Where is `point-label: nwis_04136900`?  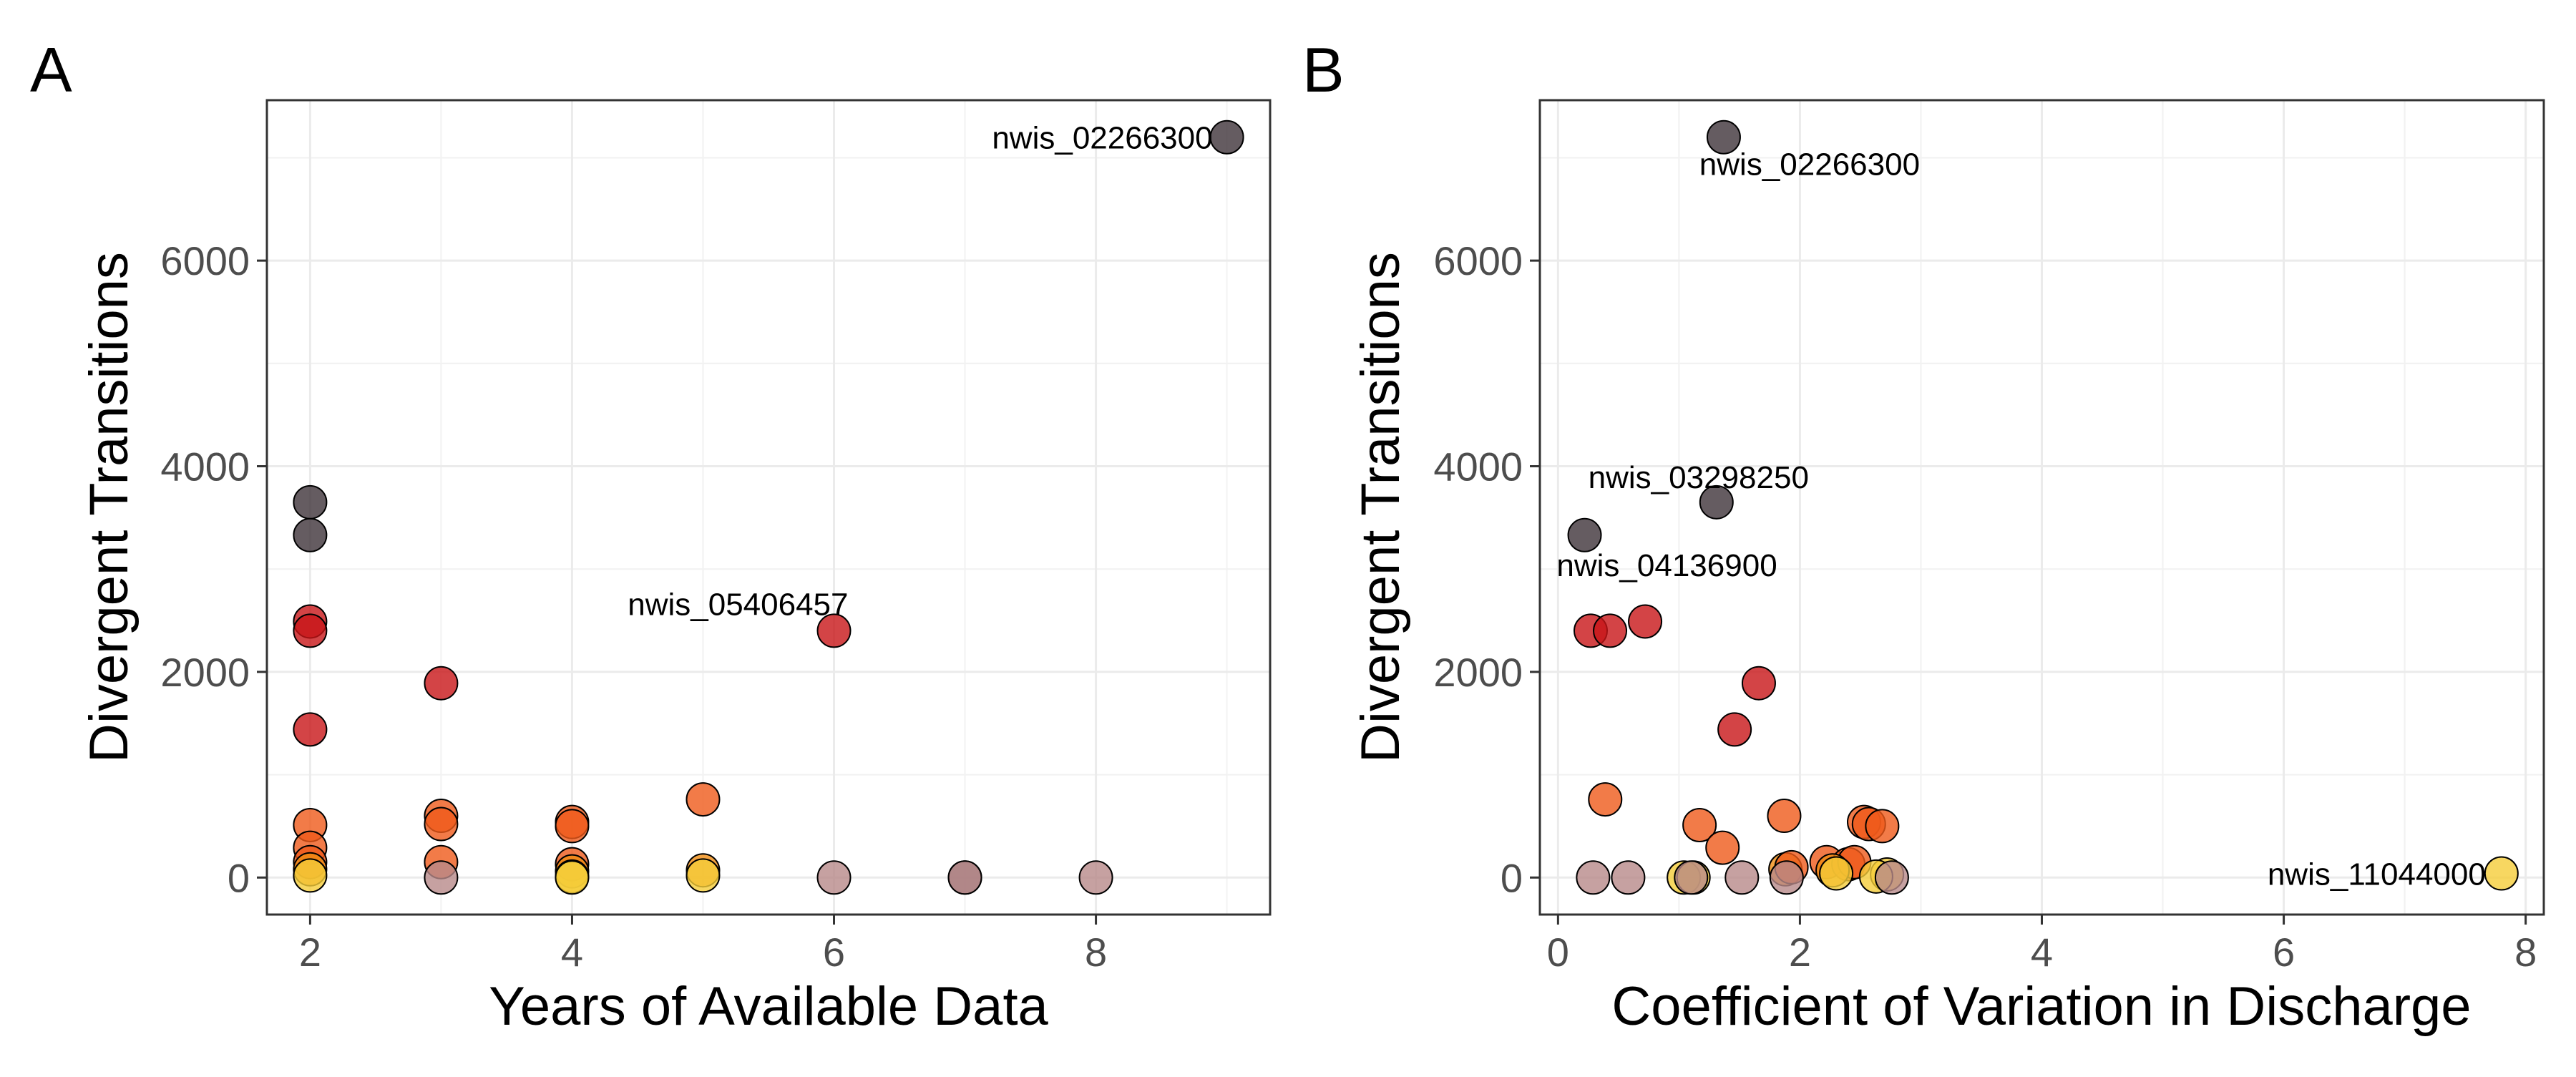
point-label: nwis_04136900 is located at coordinates (1666, 565).